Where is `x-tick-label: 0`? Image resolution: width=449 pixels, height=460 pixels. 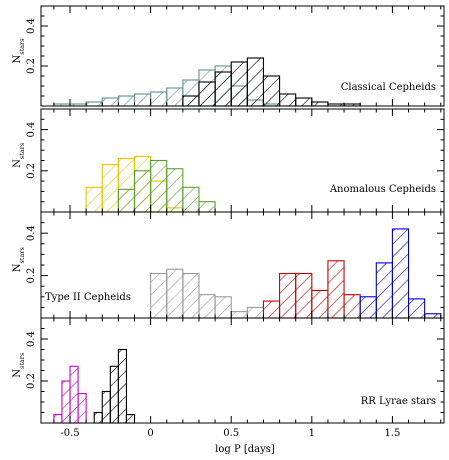 x-tick-label: 0 is located at coordinates (150, 433).